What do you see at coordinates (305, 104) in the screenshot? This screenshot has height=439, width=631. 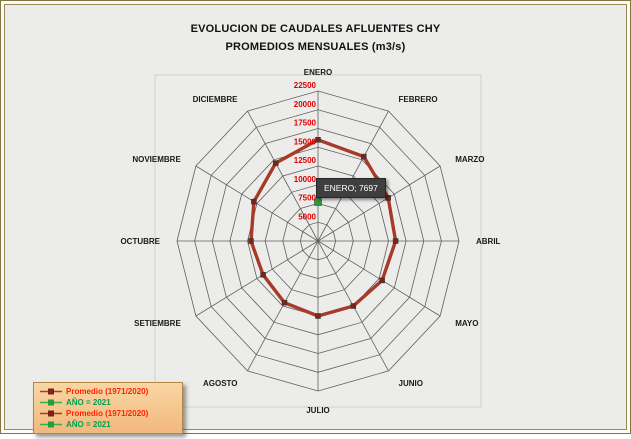 I see `radial-tick-label: 20000` at bounding box center [305, 104].